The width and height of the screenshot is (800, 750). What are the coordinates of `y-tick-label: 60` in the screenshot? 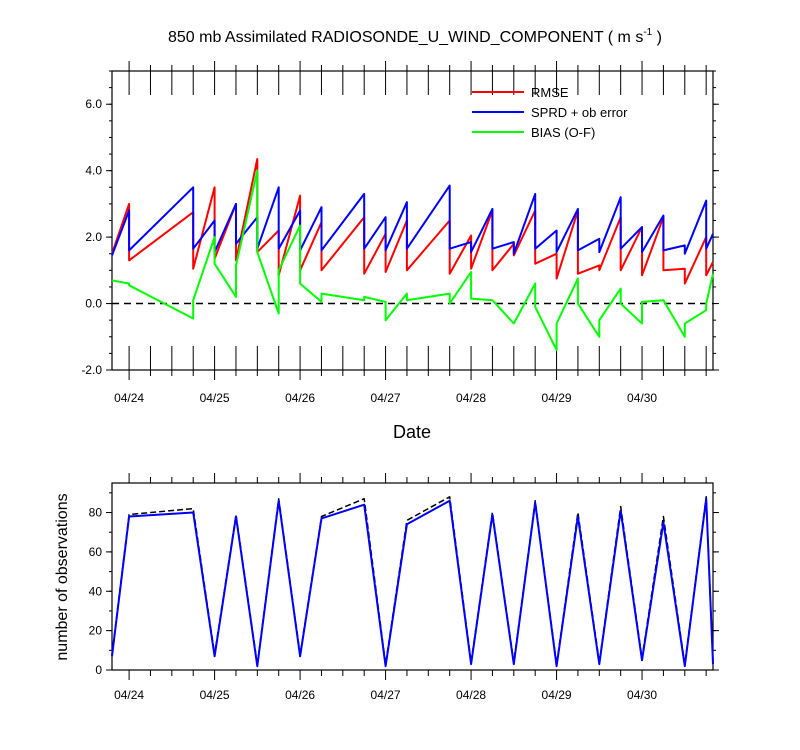 It's located at (96, 552).